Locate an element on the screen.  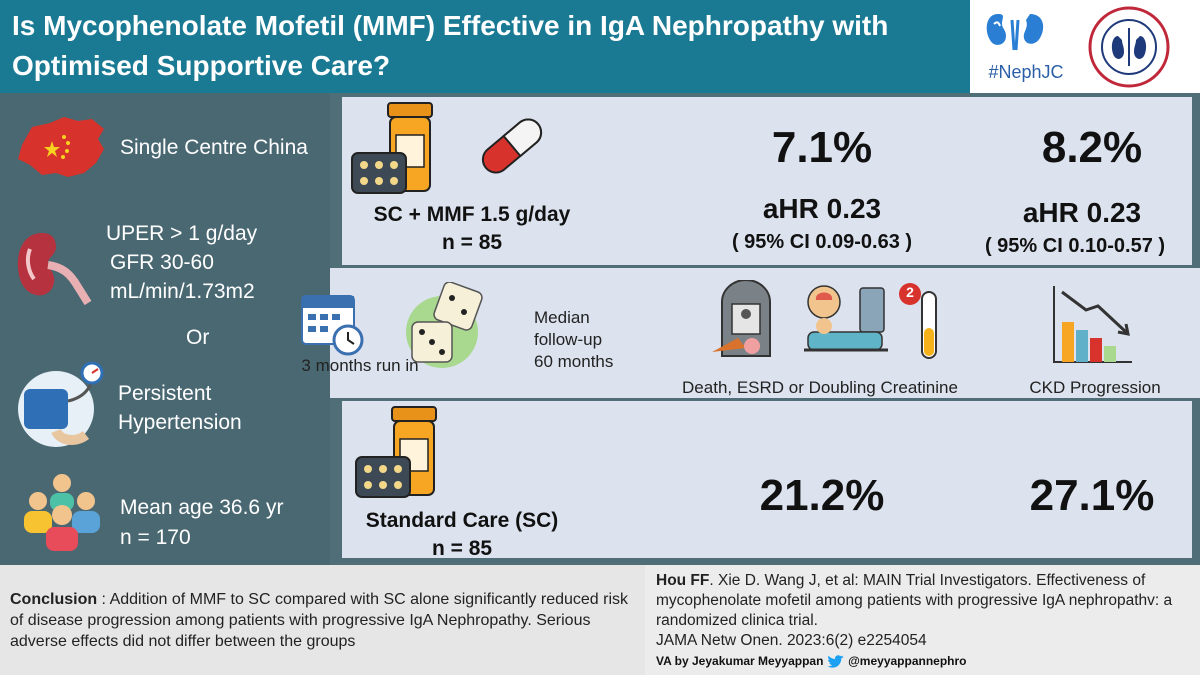
age-text: Mean age 36.6 yr is located at coordinates (202, 507).